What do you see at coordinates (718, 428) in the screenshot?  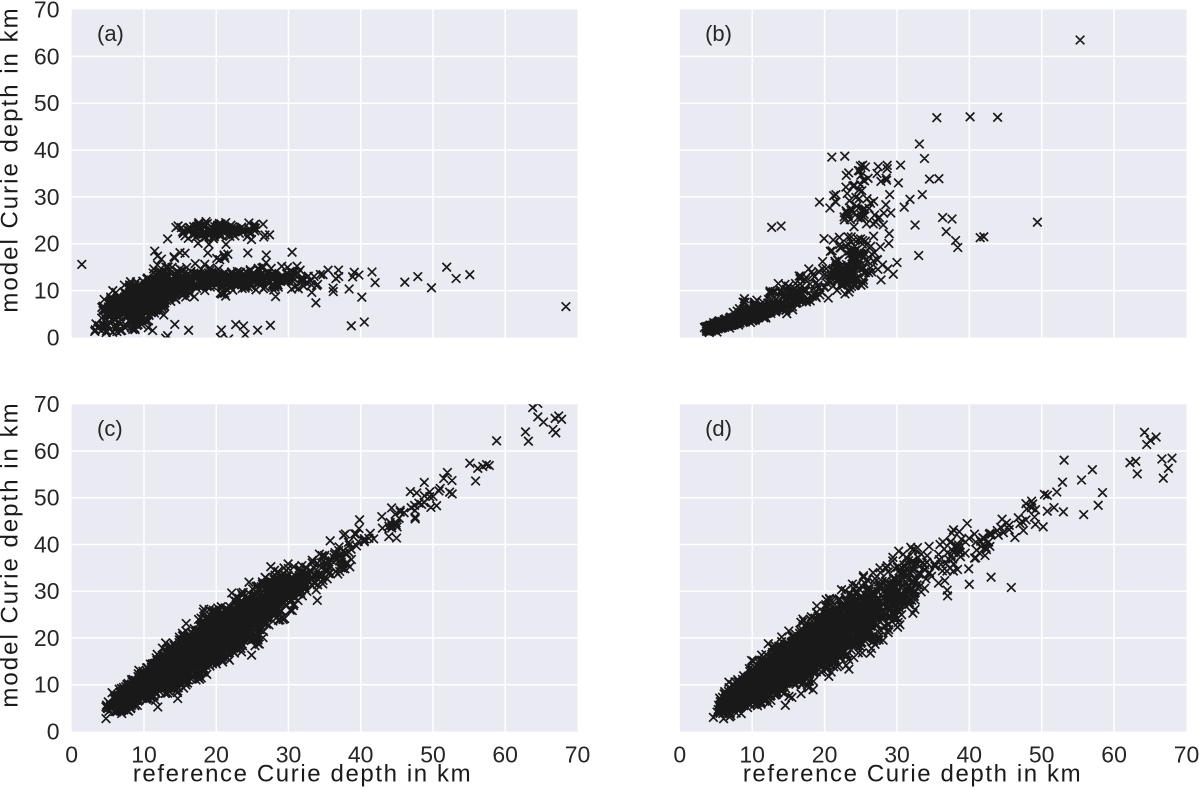 I see `svg-text: (d)` at bounding box center [718, 428].